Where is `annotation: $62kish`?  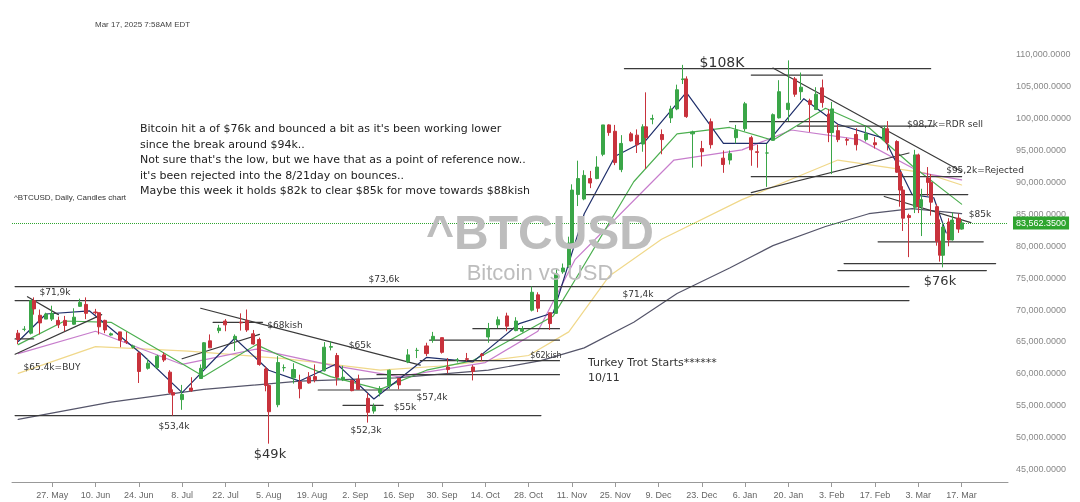
annotation: $62kish is located at coordinates (546, 355).